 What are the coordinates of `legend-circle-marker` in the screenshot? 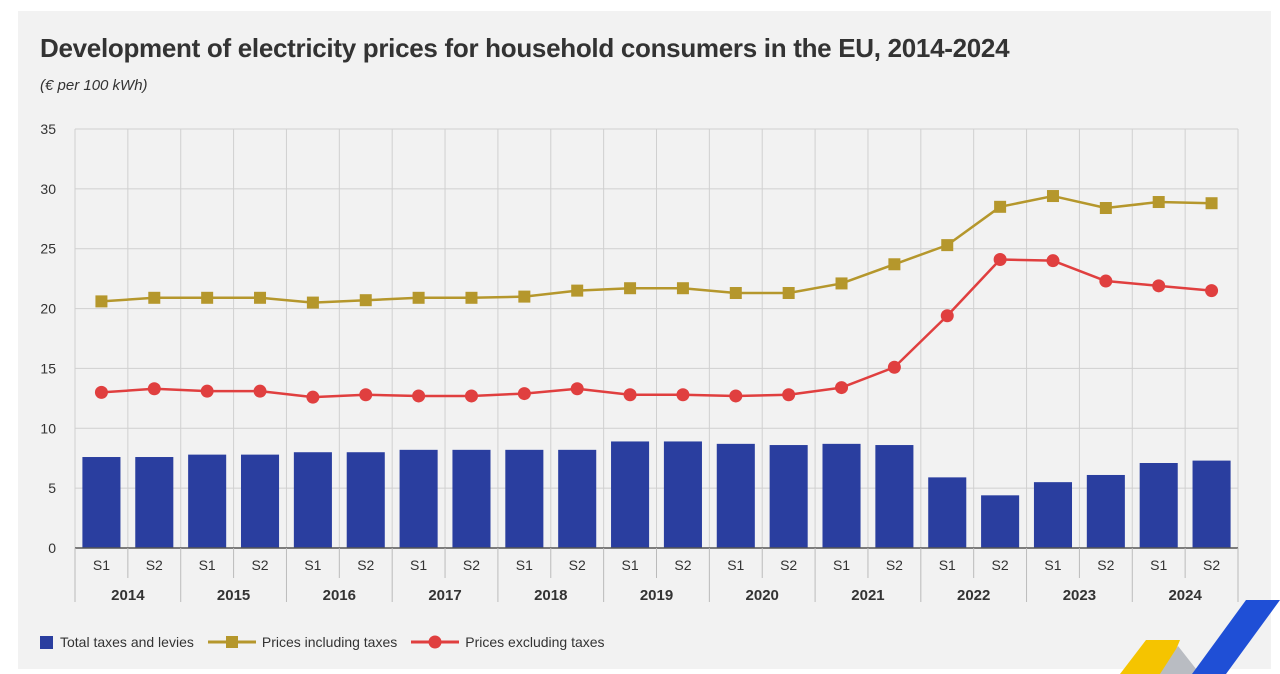 It's located at (435, 642).